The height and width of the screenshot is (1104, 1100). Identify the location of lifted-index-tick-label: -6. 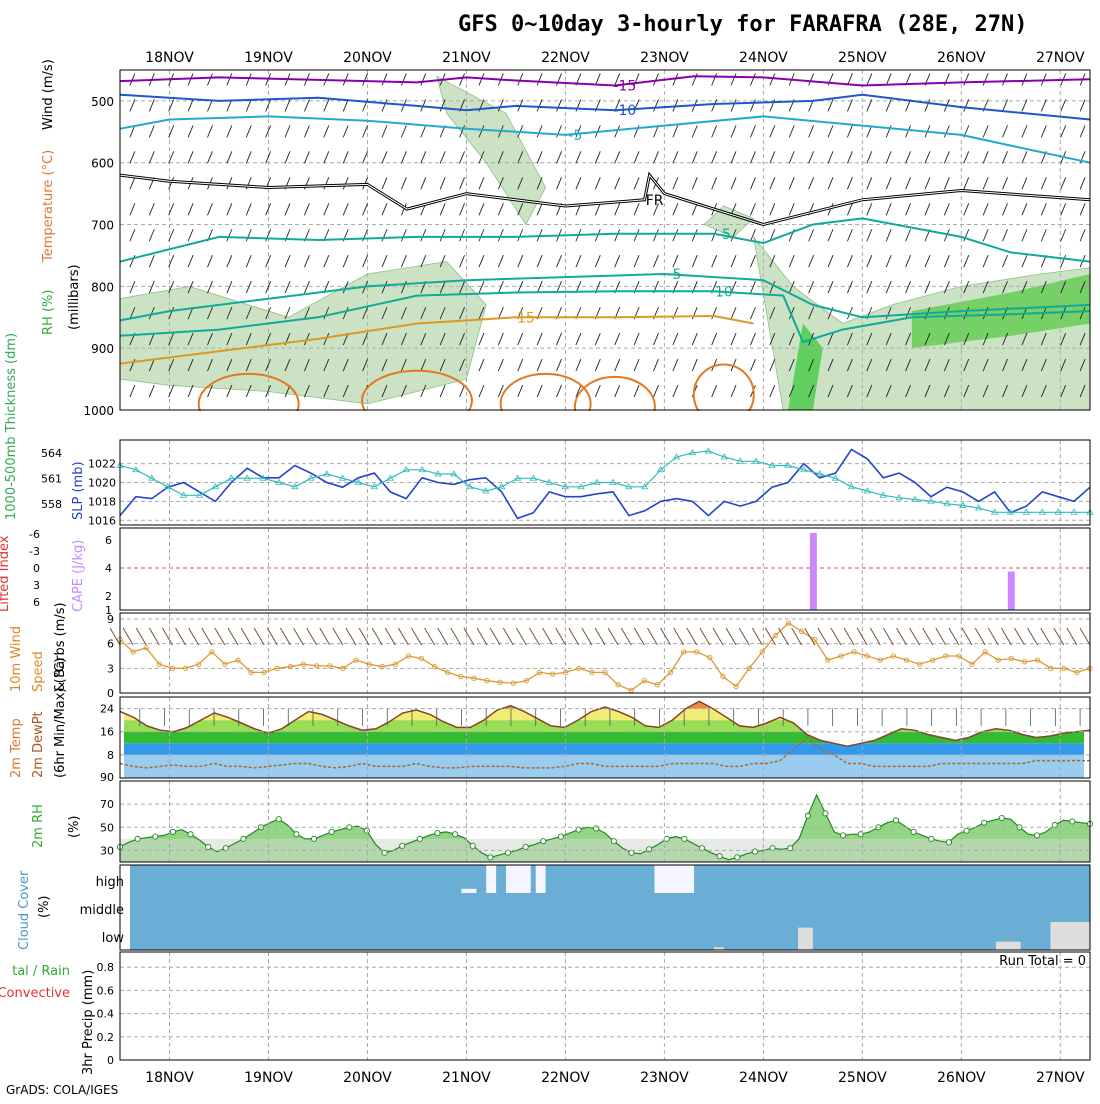
(34, 534).